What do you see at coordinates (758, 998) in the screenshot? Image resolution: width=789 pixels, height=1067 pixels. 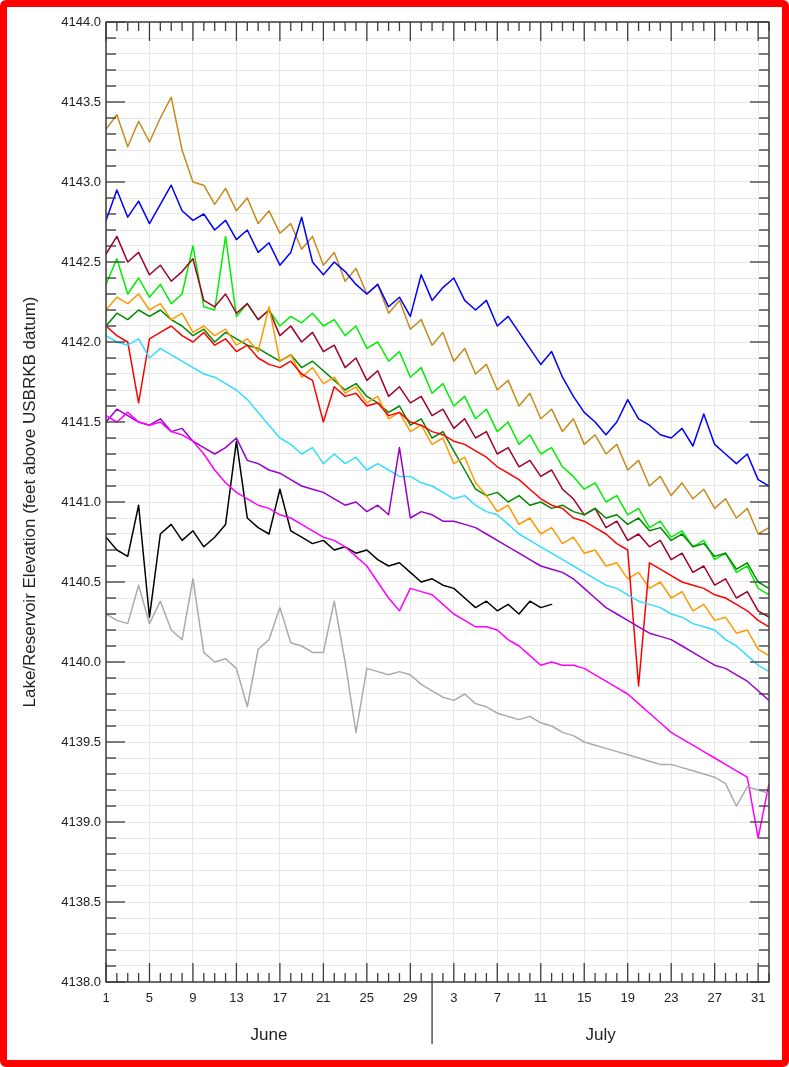 I see `x-tick-label: 31` at bounding box center [758, 998].